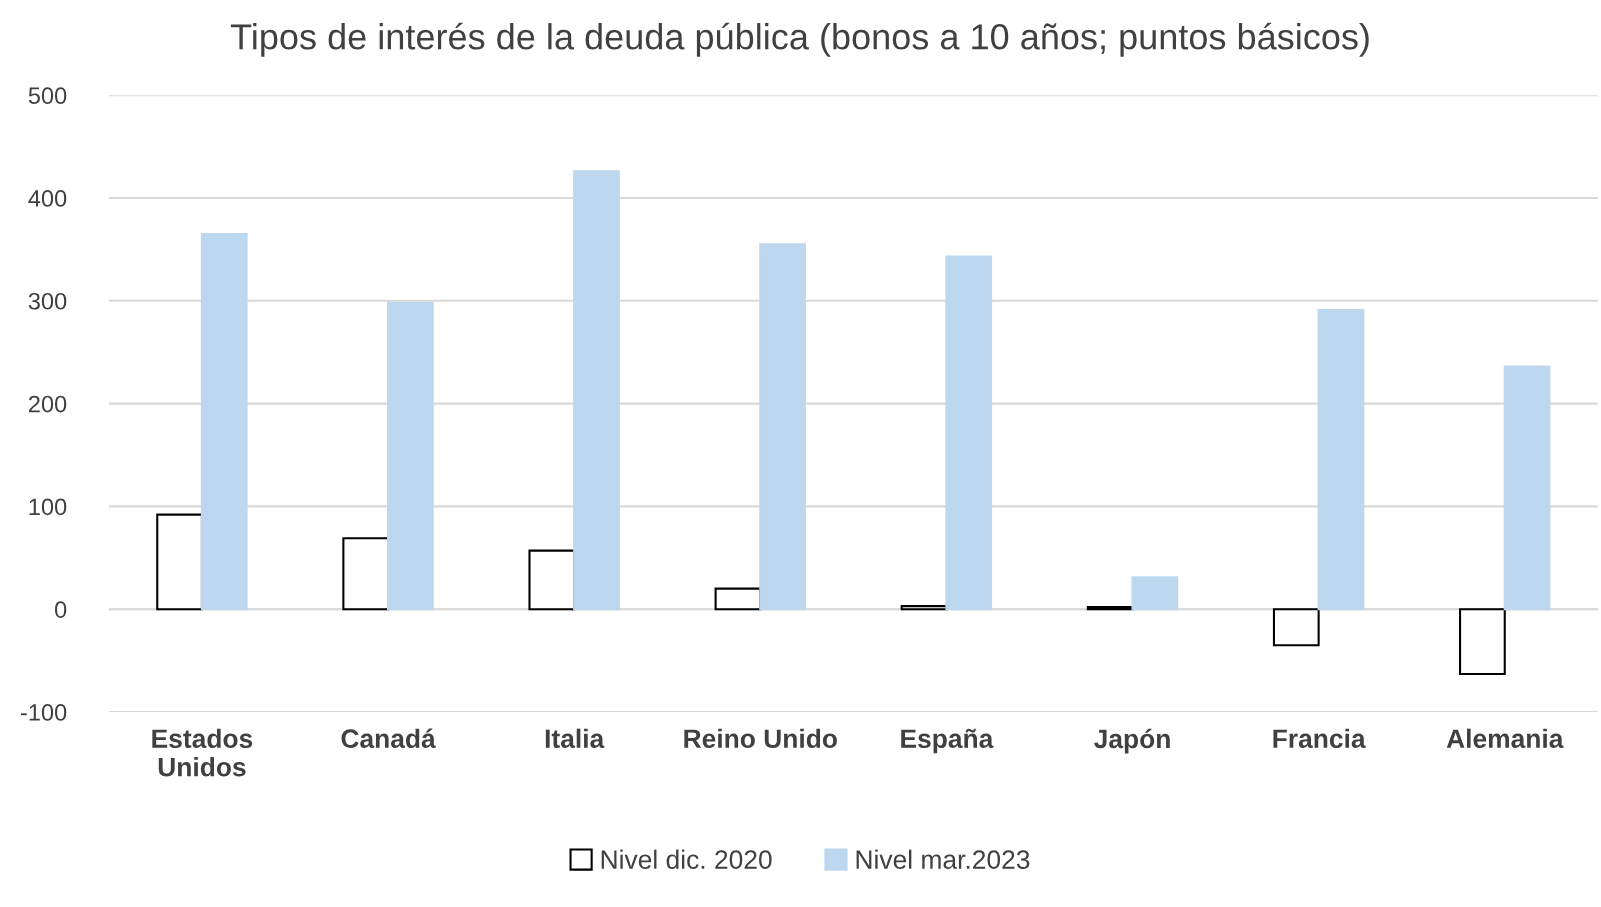  Describe the element at coordinates (48, 507) in the screenshot. I see `y-tick-label: 100` at that location.